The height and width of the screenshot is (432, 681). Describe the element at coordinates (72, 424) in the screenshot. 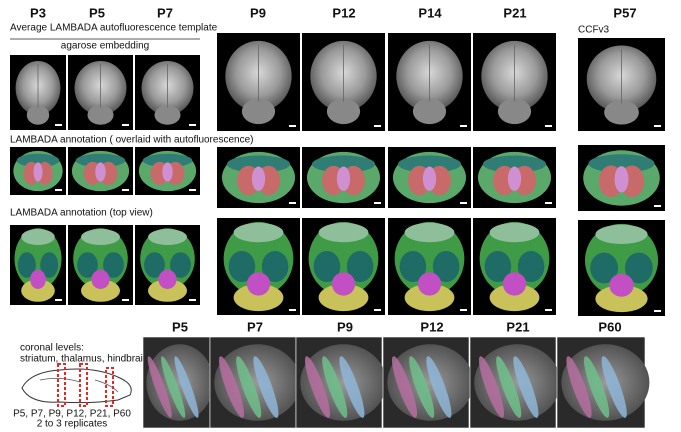

I see `schematic-replicates: 2 to 3 replicates` at that location.